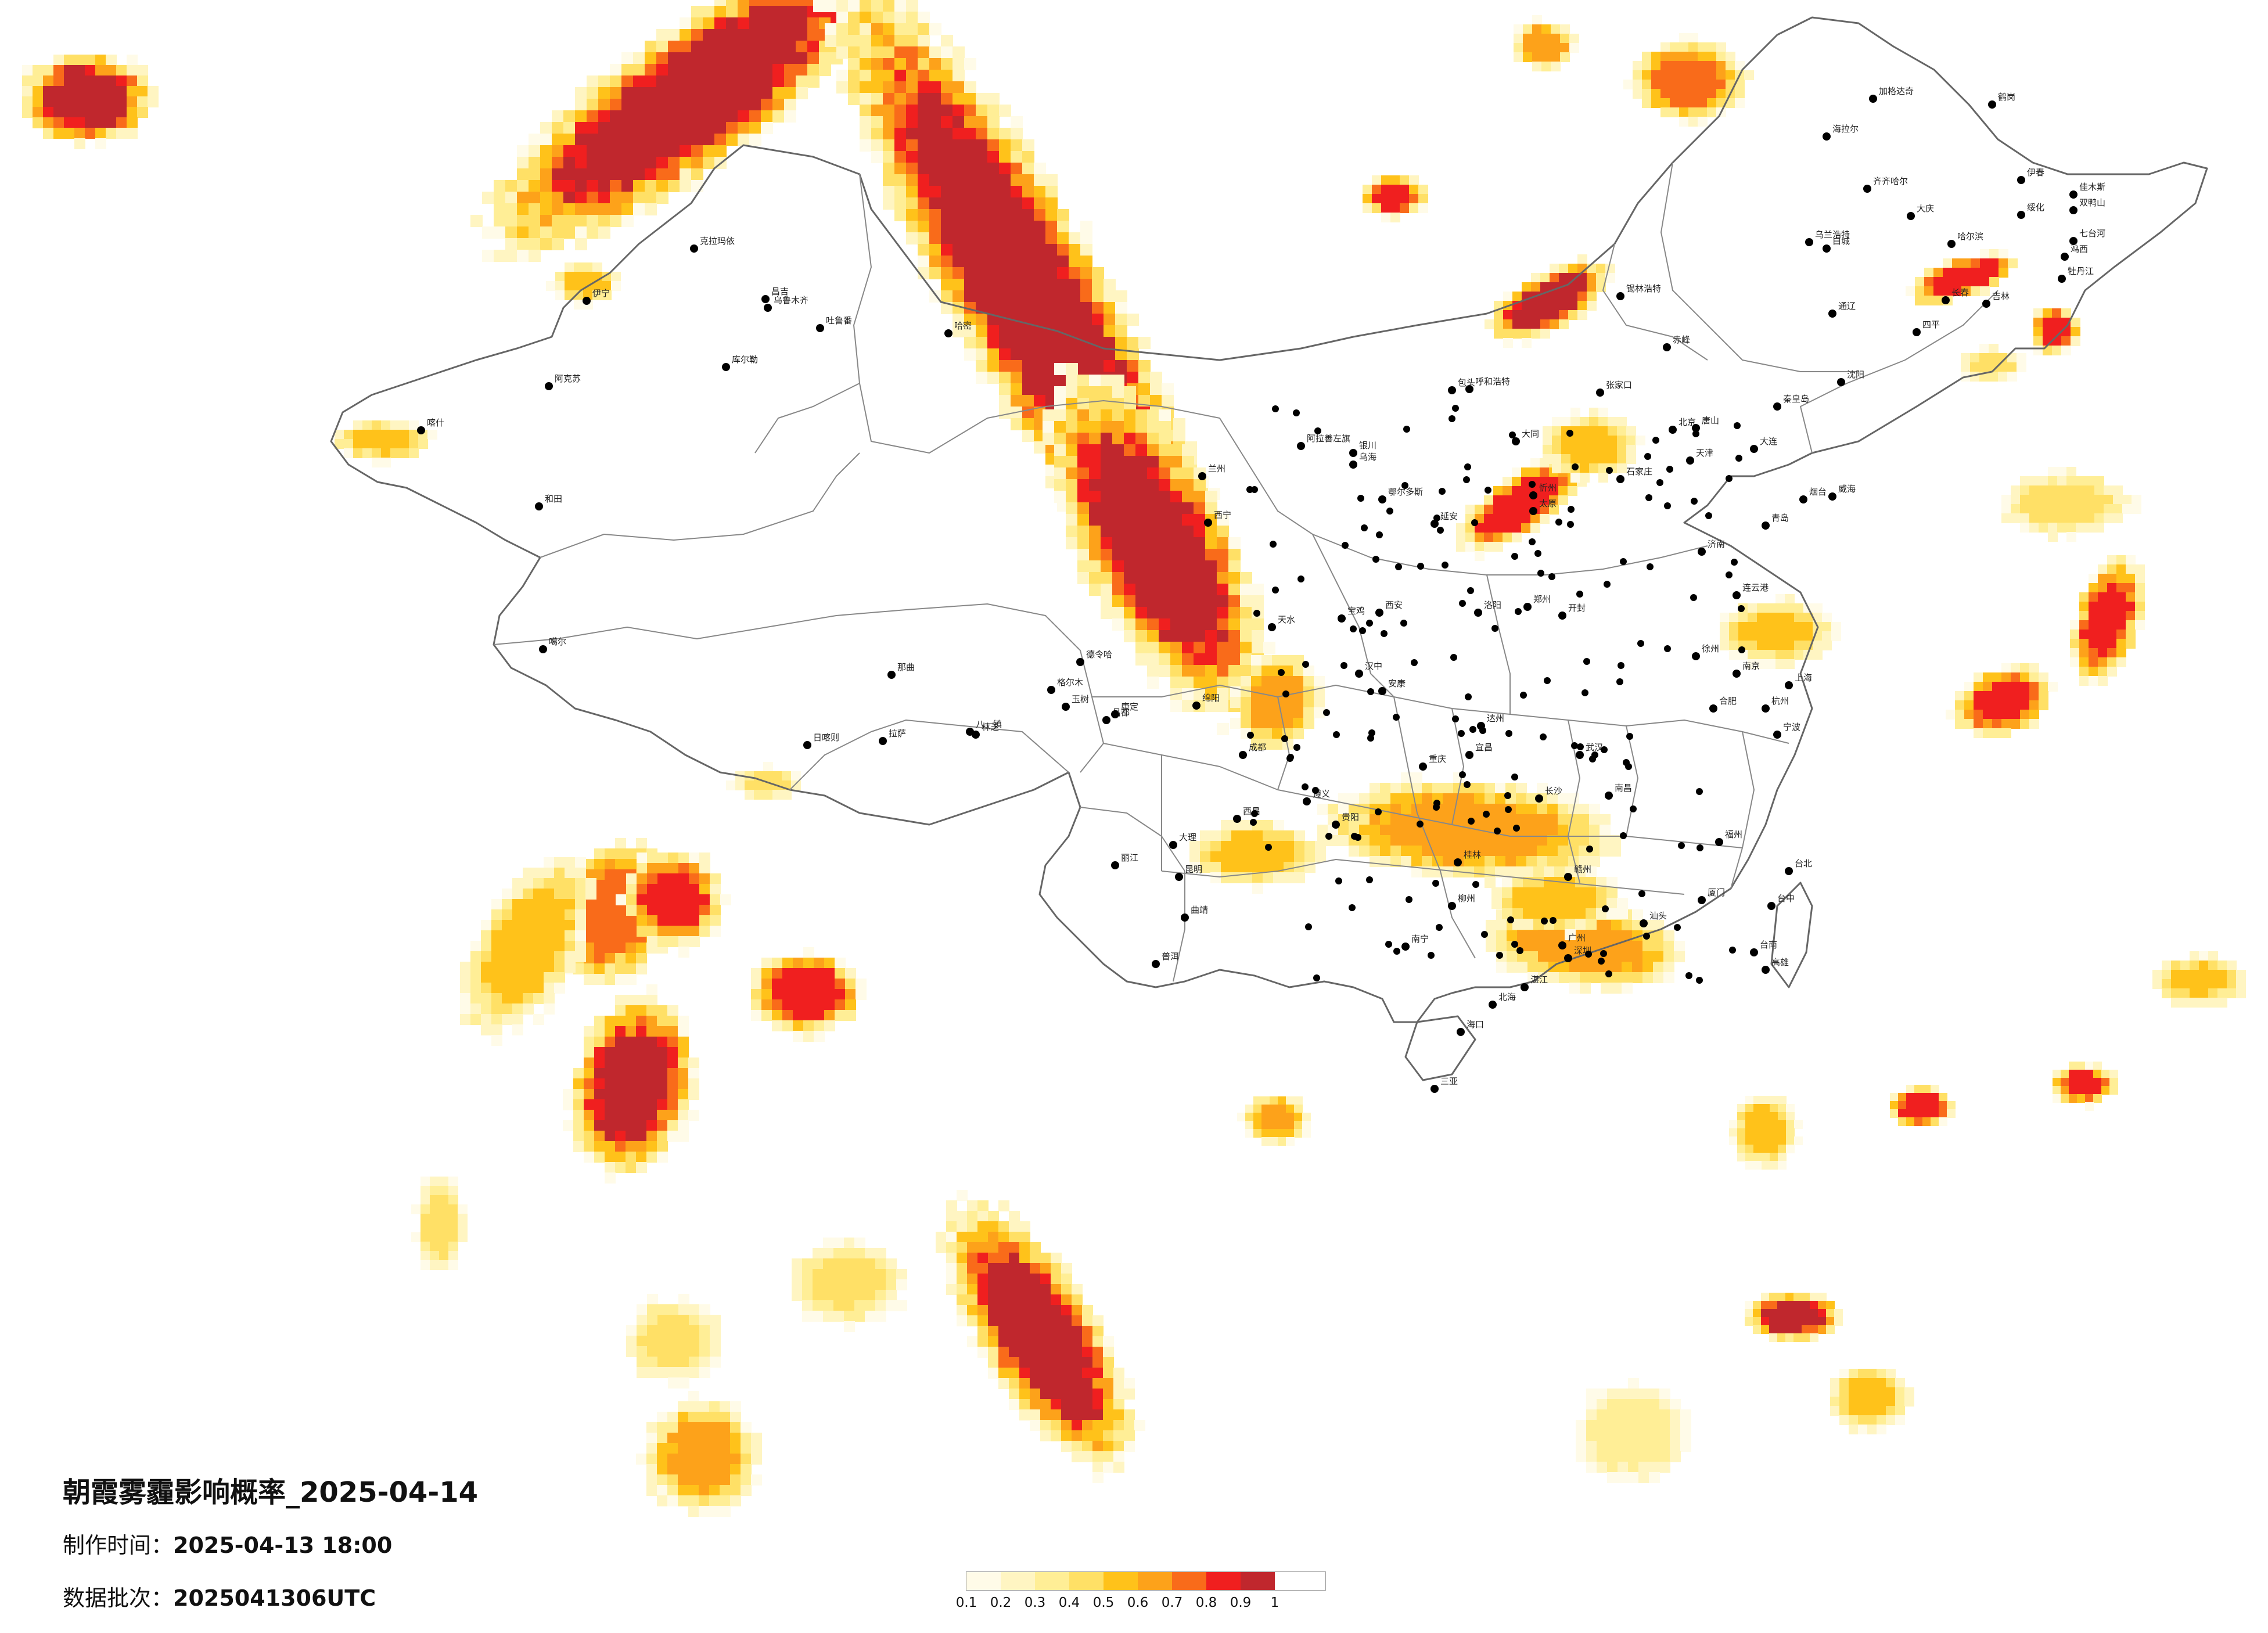 This screenshot has width=2268, height=1633. I want to click on city-label: 大同, so click(1530, 434).